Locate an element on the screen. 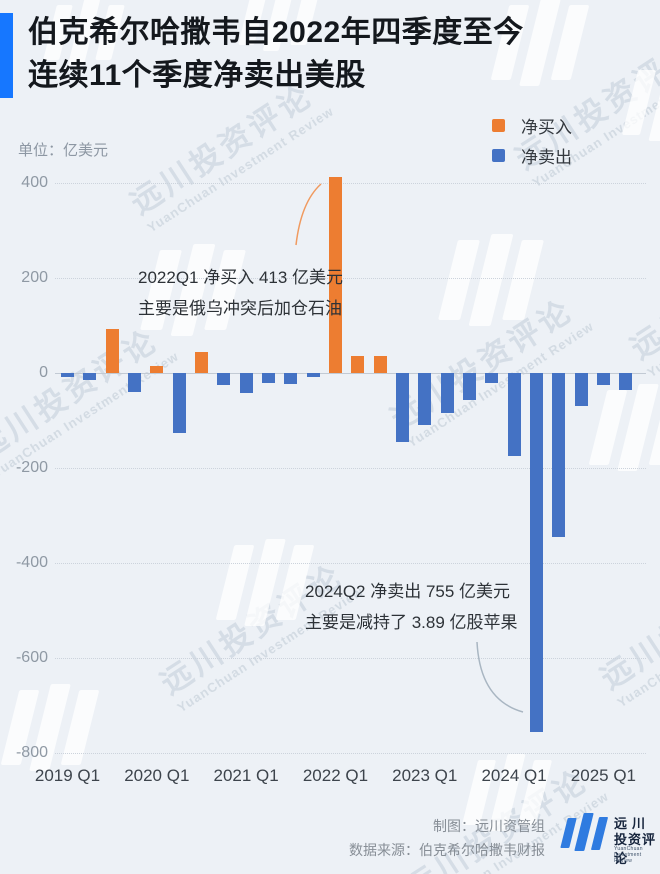 The height and width of the screenshot is (874, 660). y-tick-label--800: -800 is located at coordinates (31, 752).